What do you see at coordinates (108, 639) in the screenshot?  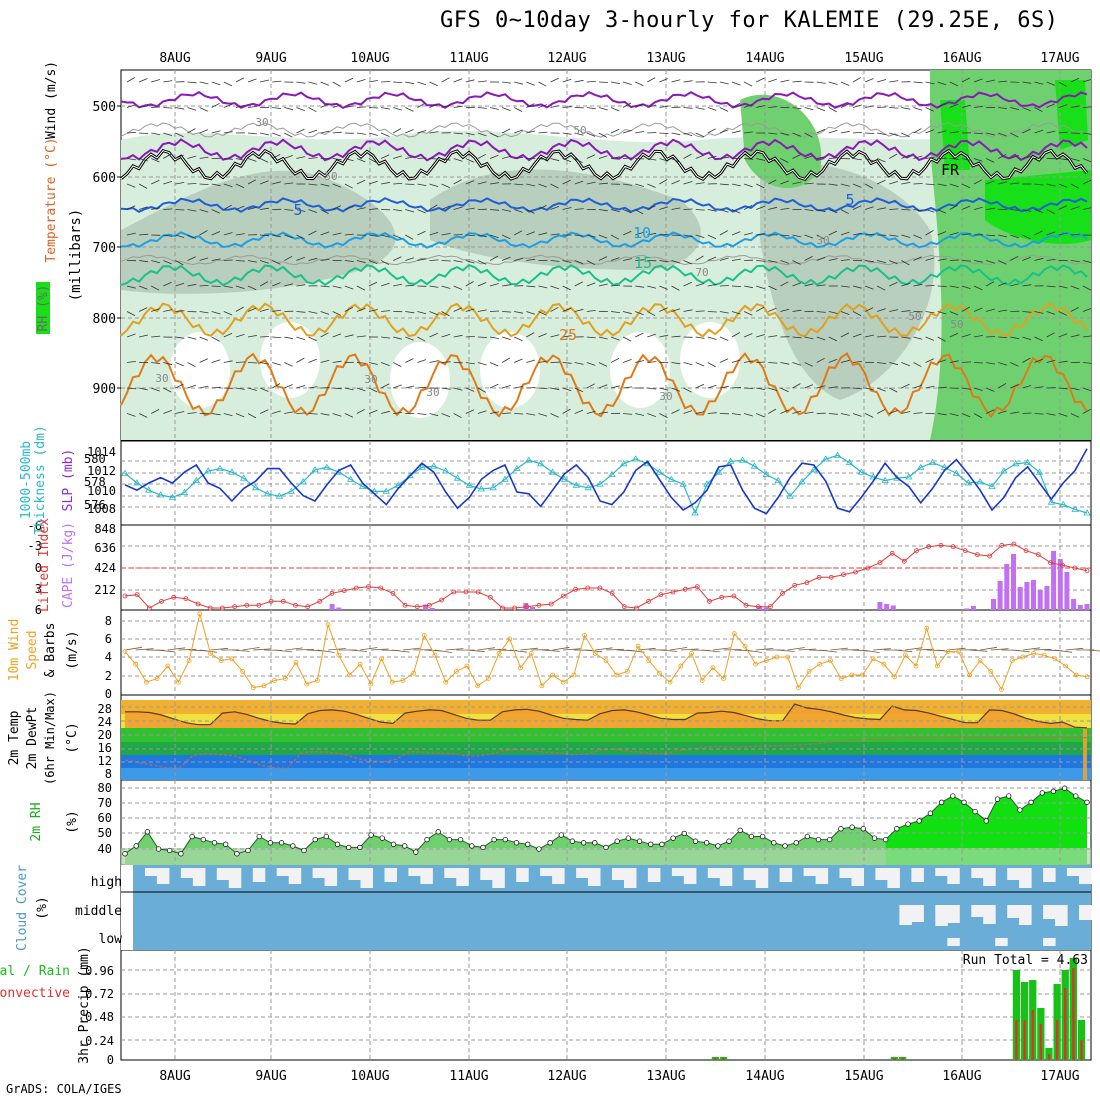 I see `wind-tick-label: 6` at bounding box center [108, 639].